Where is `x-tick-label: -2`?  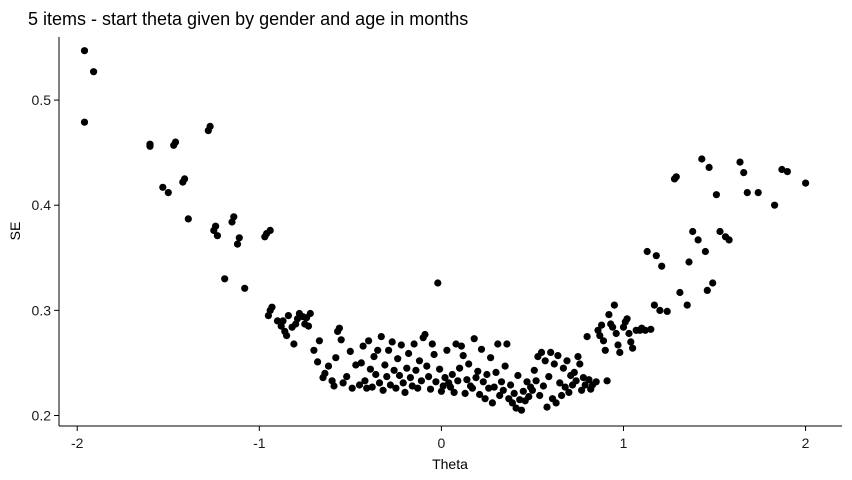 x-tick-label: -2 is located at coordinates (77, 443).